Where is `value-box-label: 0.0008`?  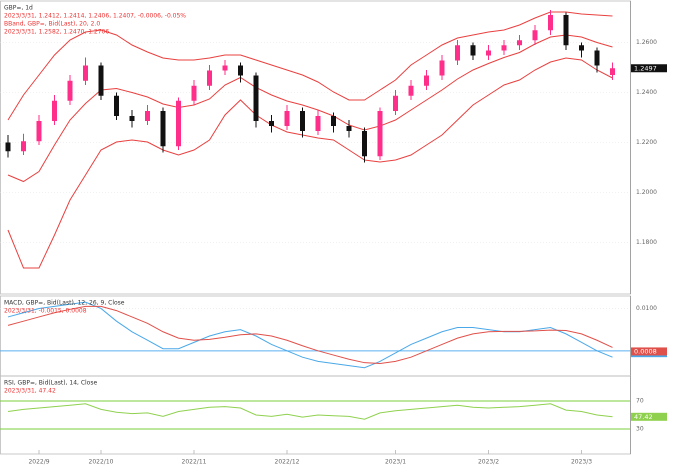
value-box-label: 0.0008 is located at coordinates (645, 351).